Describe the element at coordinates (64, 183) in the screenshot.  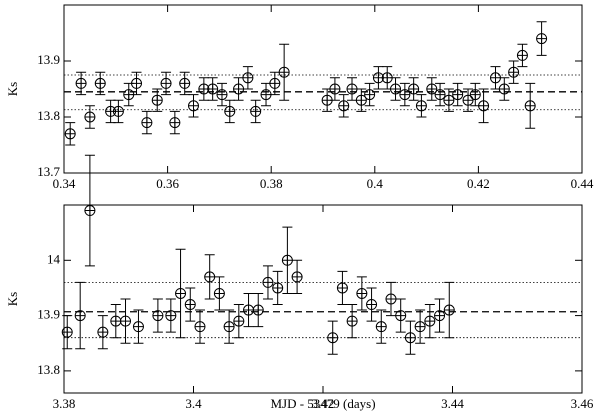
I see `x-tick-label: 0.34` at that location.